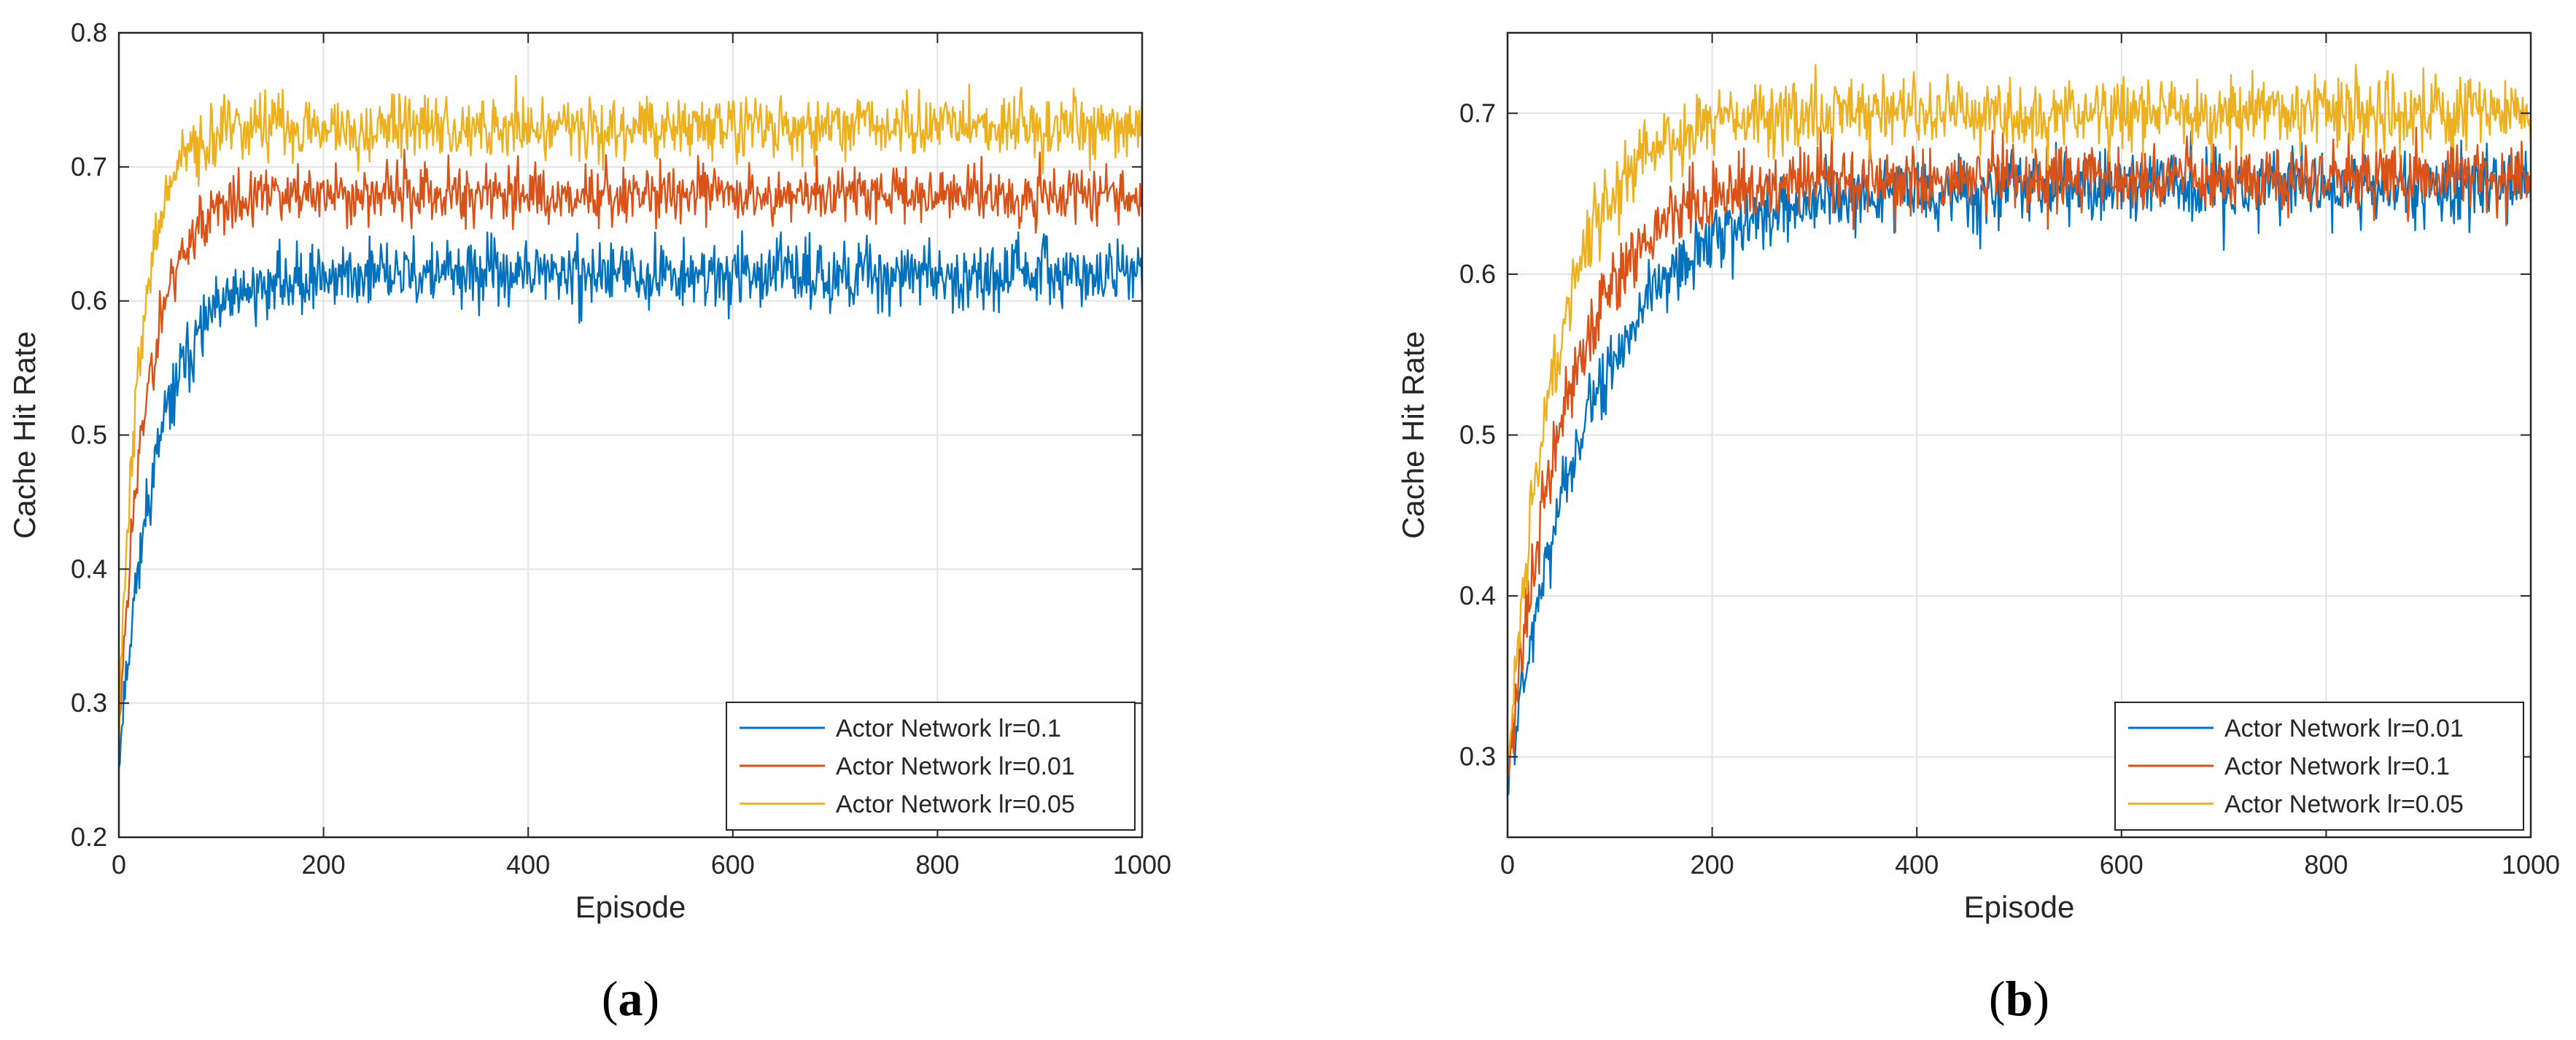 This screenshot has width=2576, height=1040. I want to click on y-tick-label: 0.2, so click(89, 837).